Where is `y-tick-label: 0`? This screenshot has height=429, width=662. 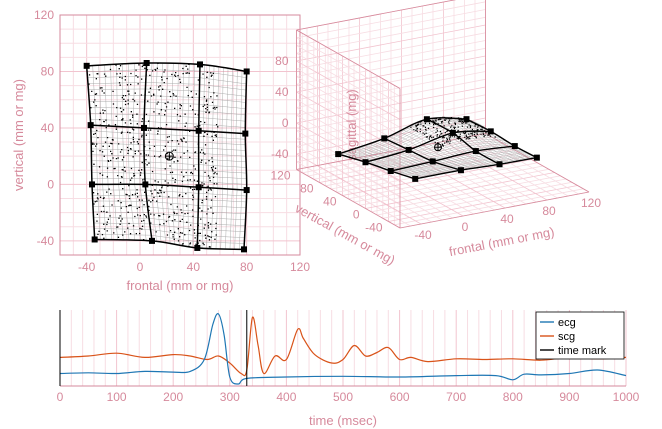 y-tick-label: 0 is located at coordinates (356, 215).